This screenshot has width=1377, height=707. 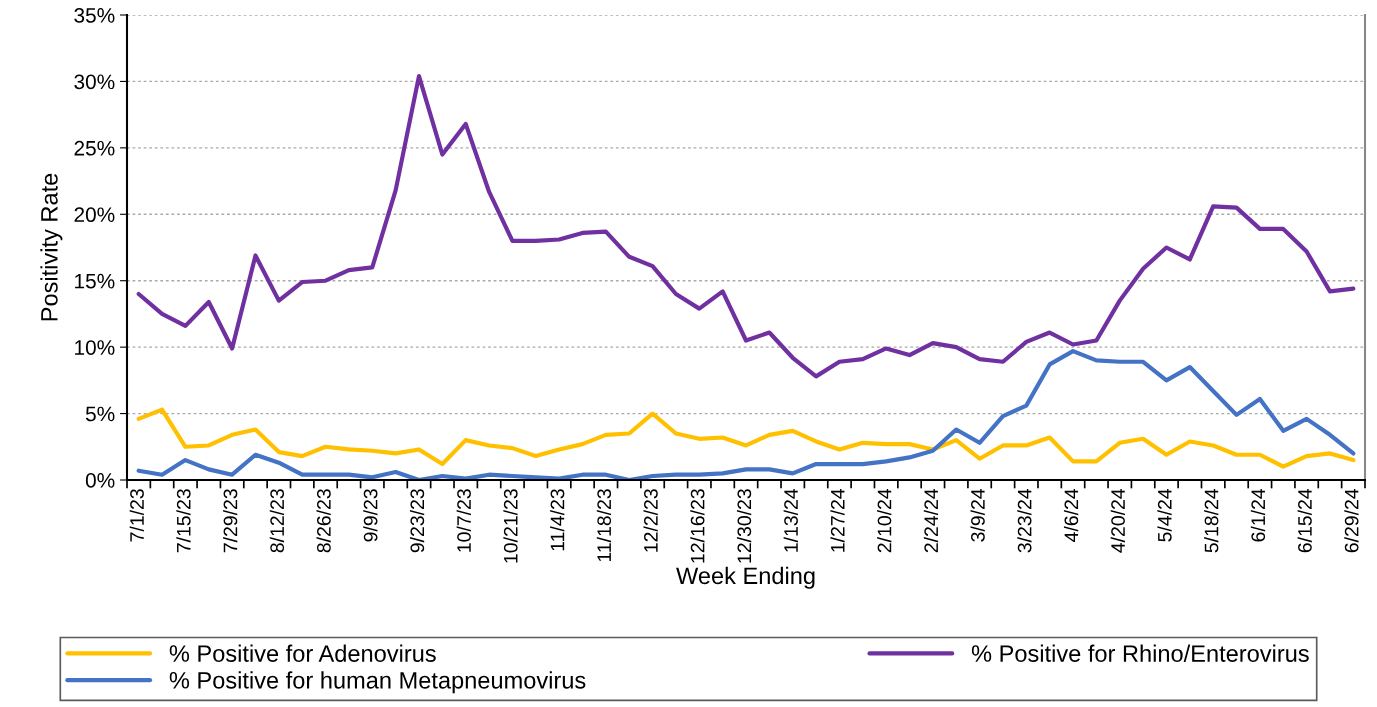 What do you see at coordinates (745, 577) in the screenshot?
I see `x-axis-title: Week Ending` at bounding box center [745, 577].